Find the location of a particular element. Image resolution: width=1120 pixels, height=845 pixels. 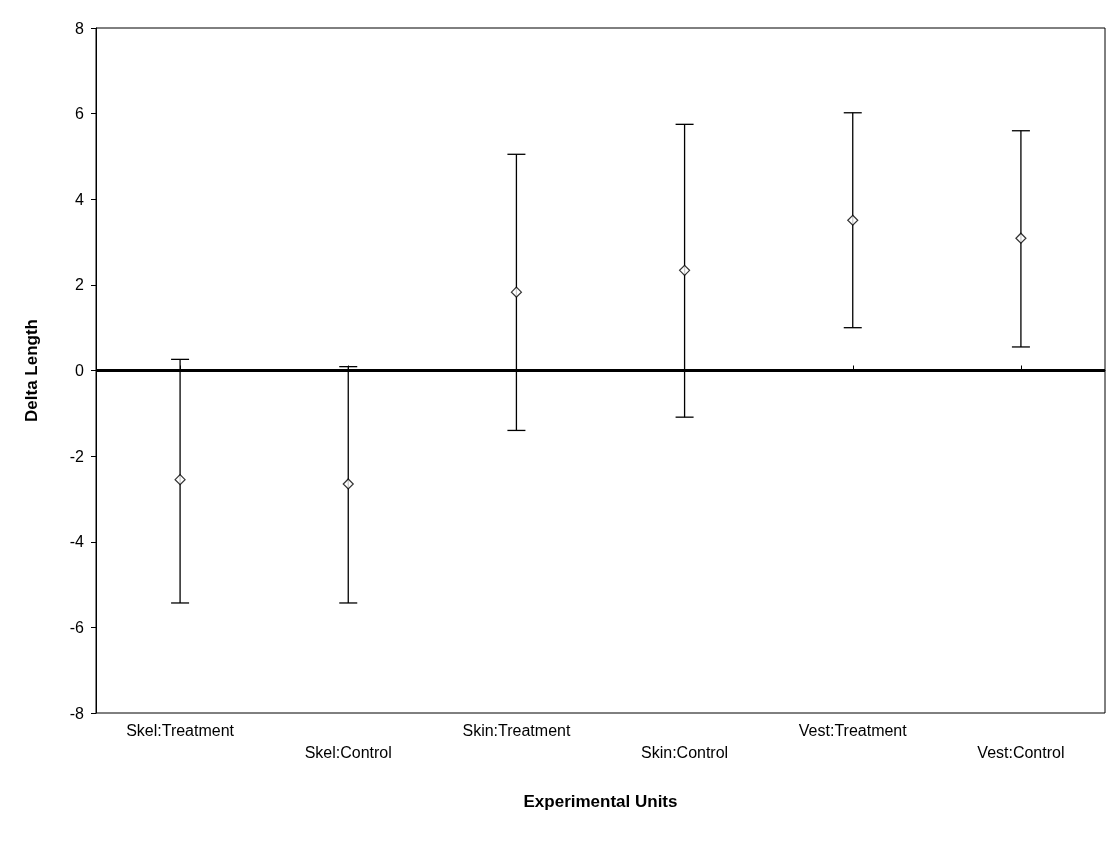

y-tick-label: -2 is located at coordinates (77, 456).